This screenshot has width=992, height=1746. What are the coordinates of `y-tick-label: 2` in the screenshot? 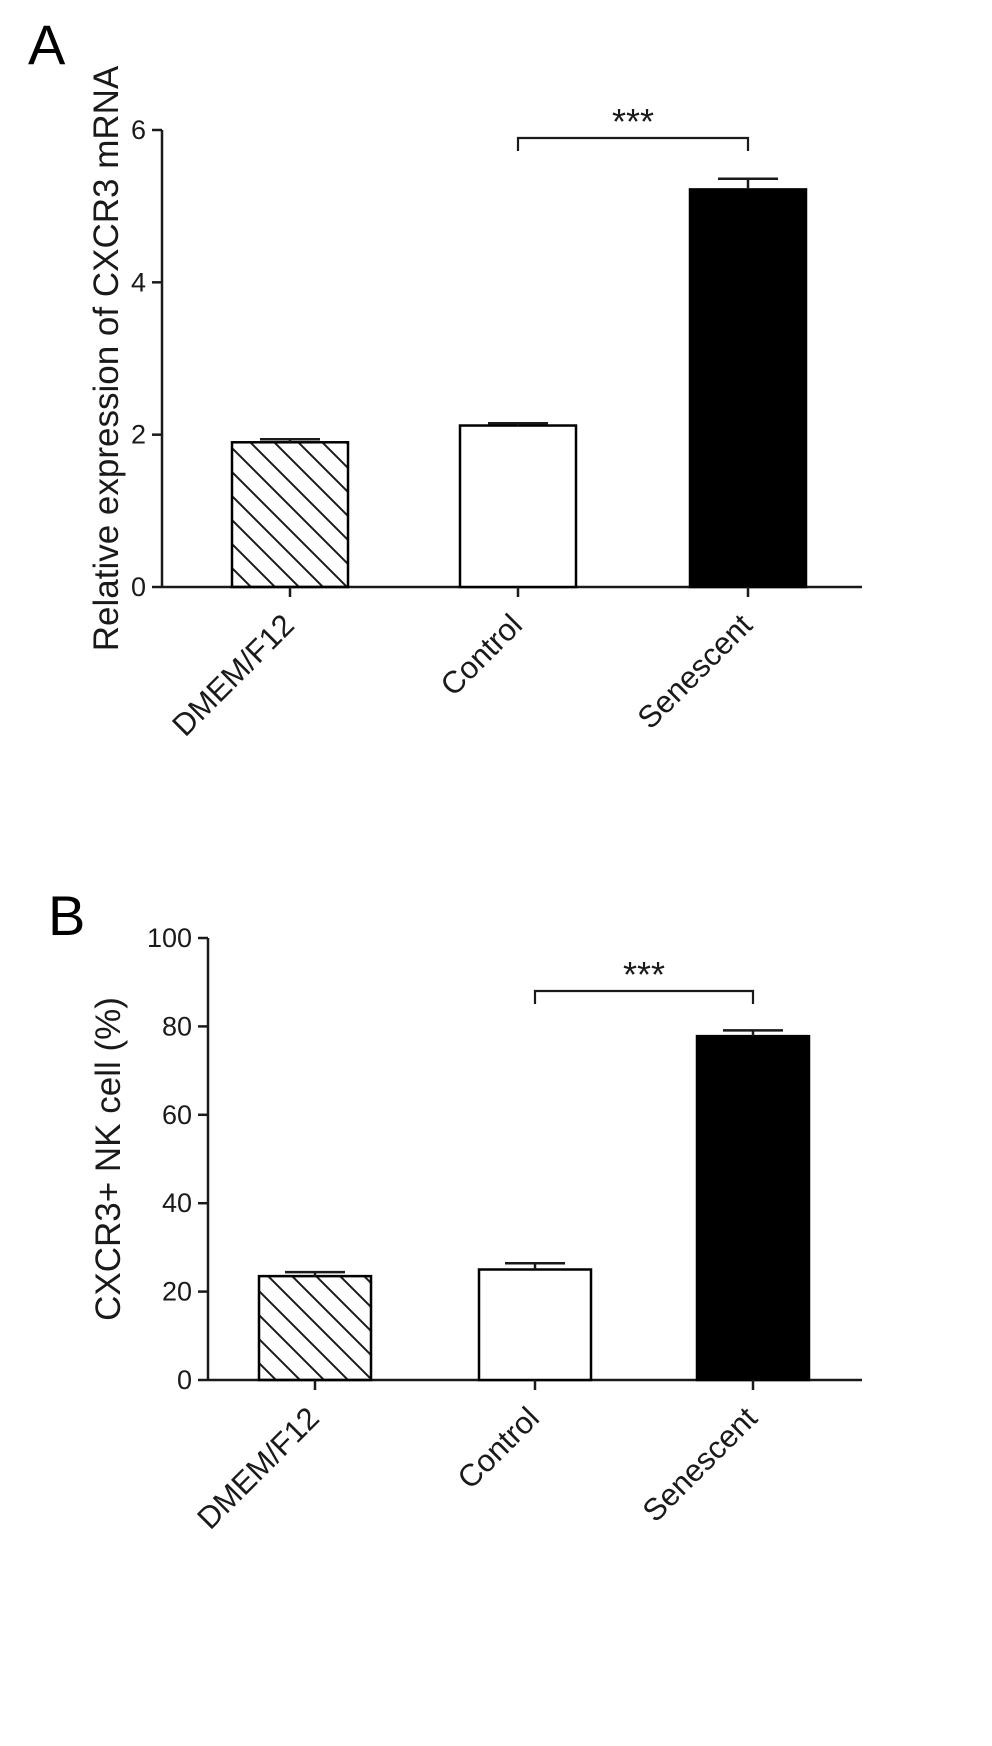 It's located at (138, 435).